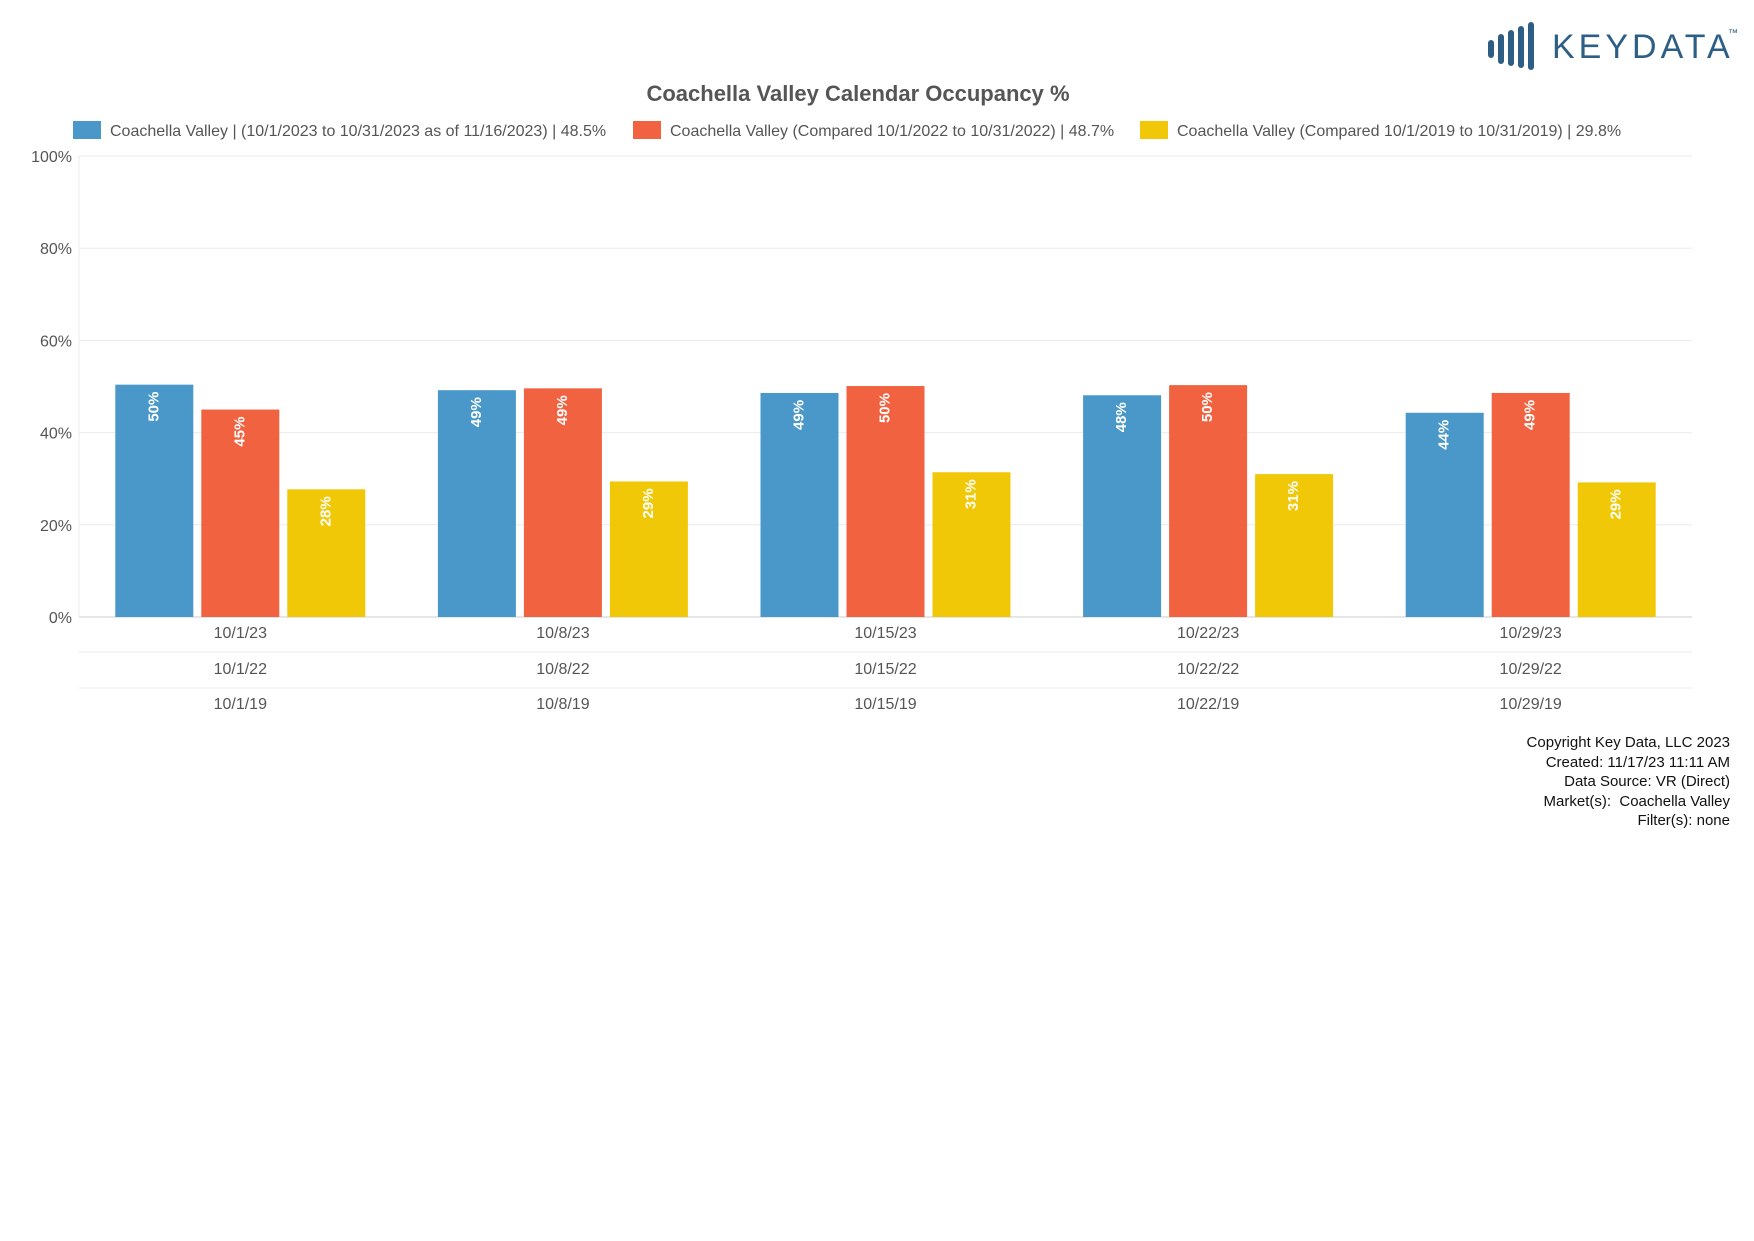  Describe the element at coordinates (240, 669) in the screenshot. I see `x-tick-label: 10/1/22` at that location.